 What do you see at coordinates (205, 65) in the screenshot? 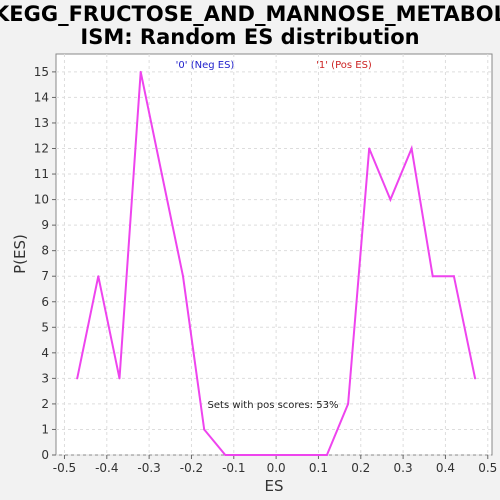
I see `legend-entry-neg: '0' (Neg ES)` at bounding box center [205, 65].